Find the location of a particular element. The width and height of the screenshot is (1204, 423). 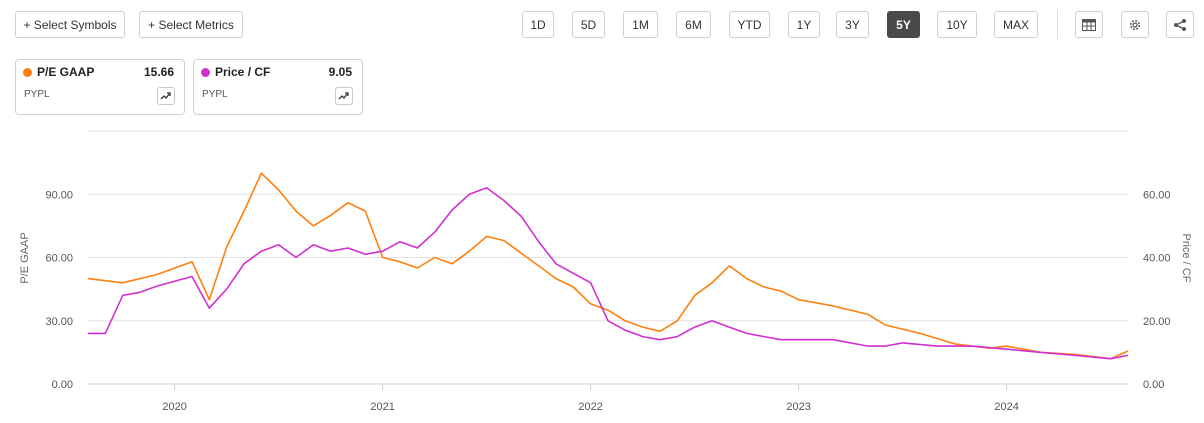

left-y-axis: 0.00 30.00 60.00 90.00 is located at coordinates (59, 290).